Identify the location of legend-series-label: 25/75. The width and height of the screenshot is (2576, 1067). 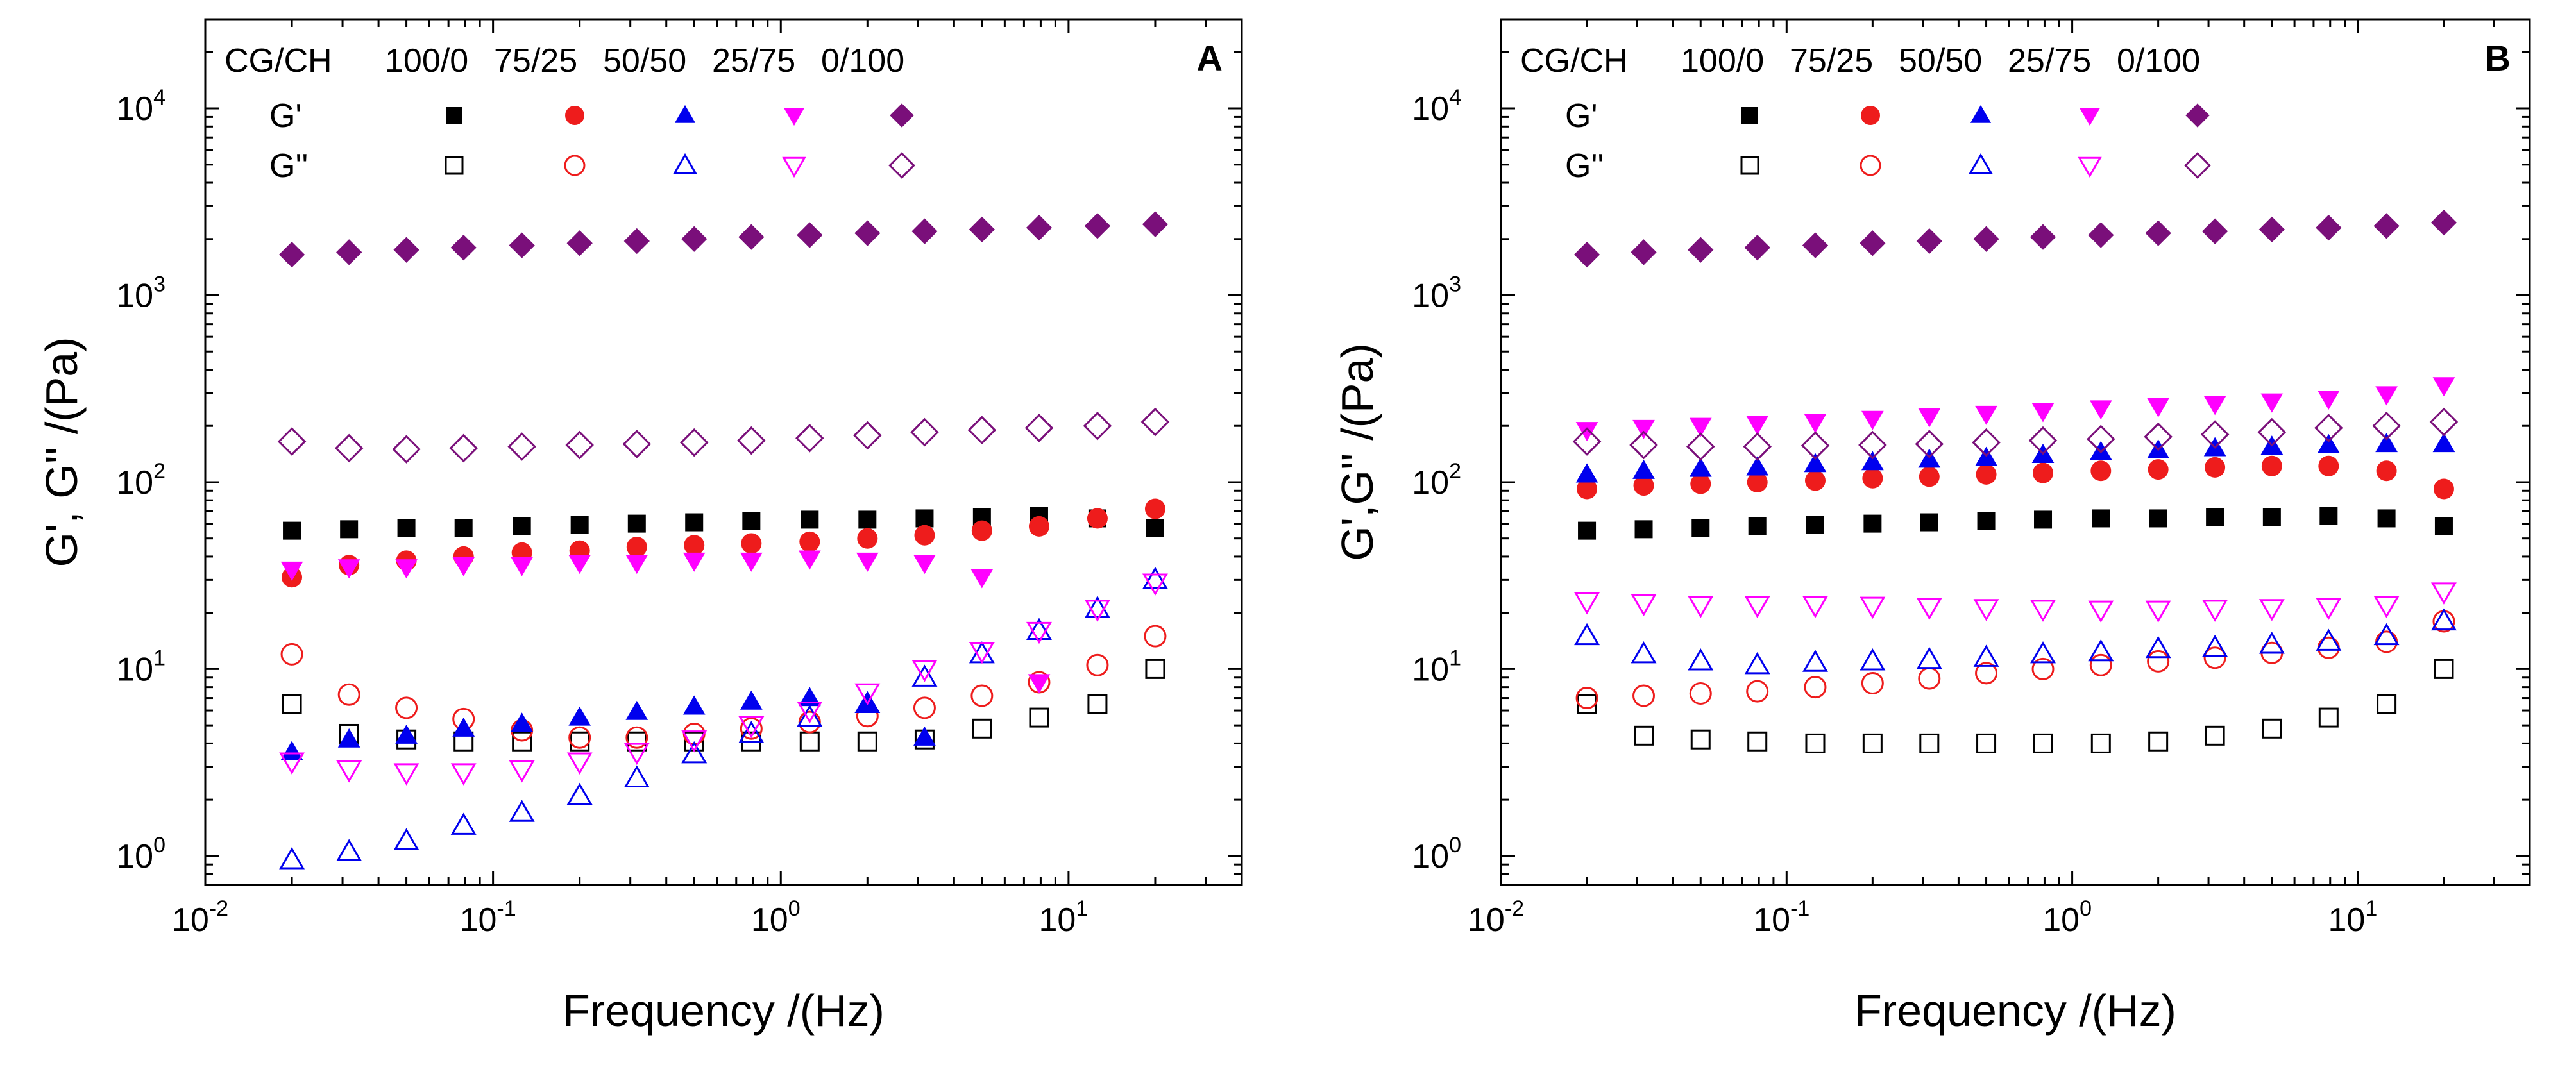
(753, 61).